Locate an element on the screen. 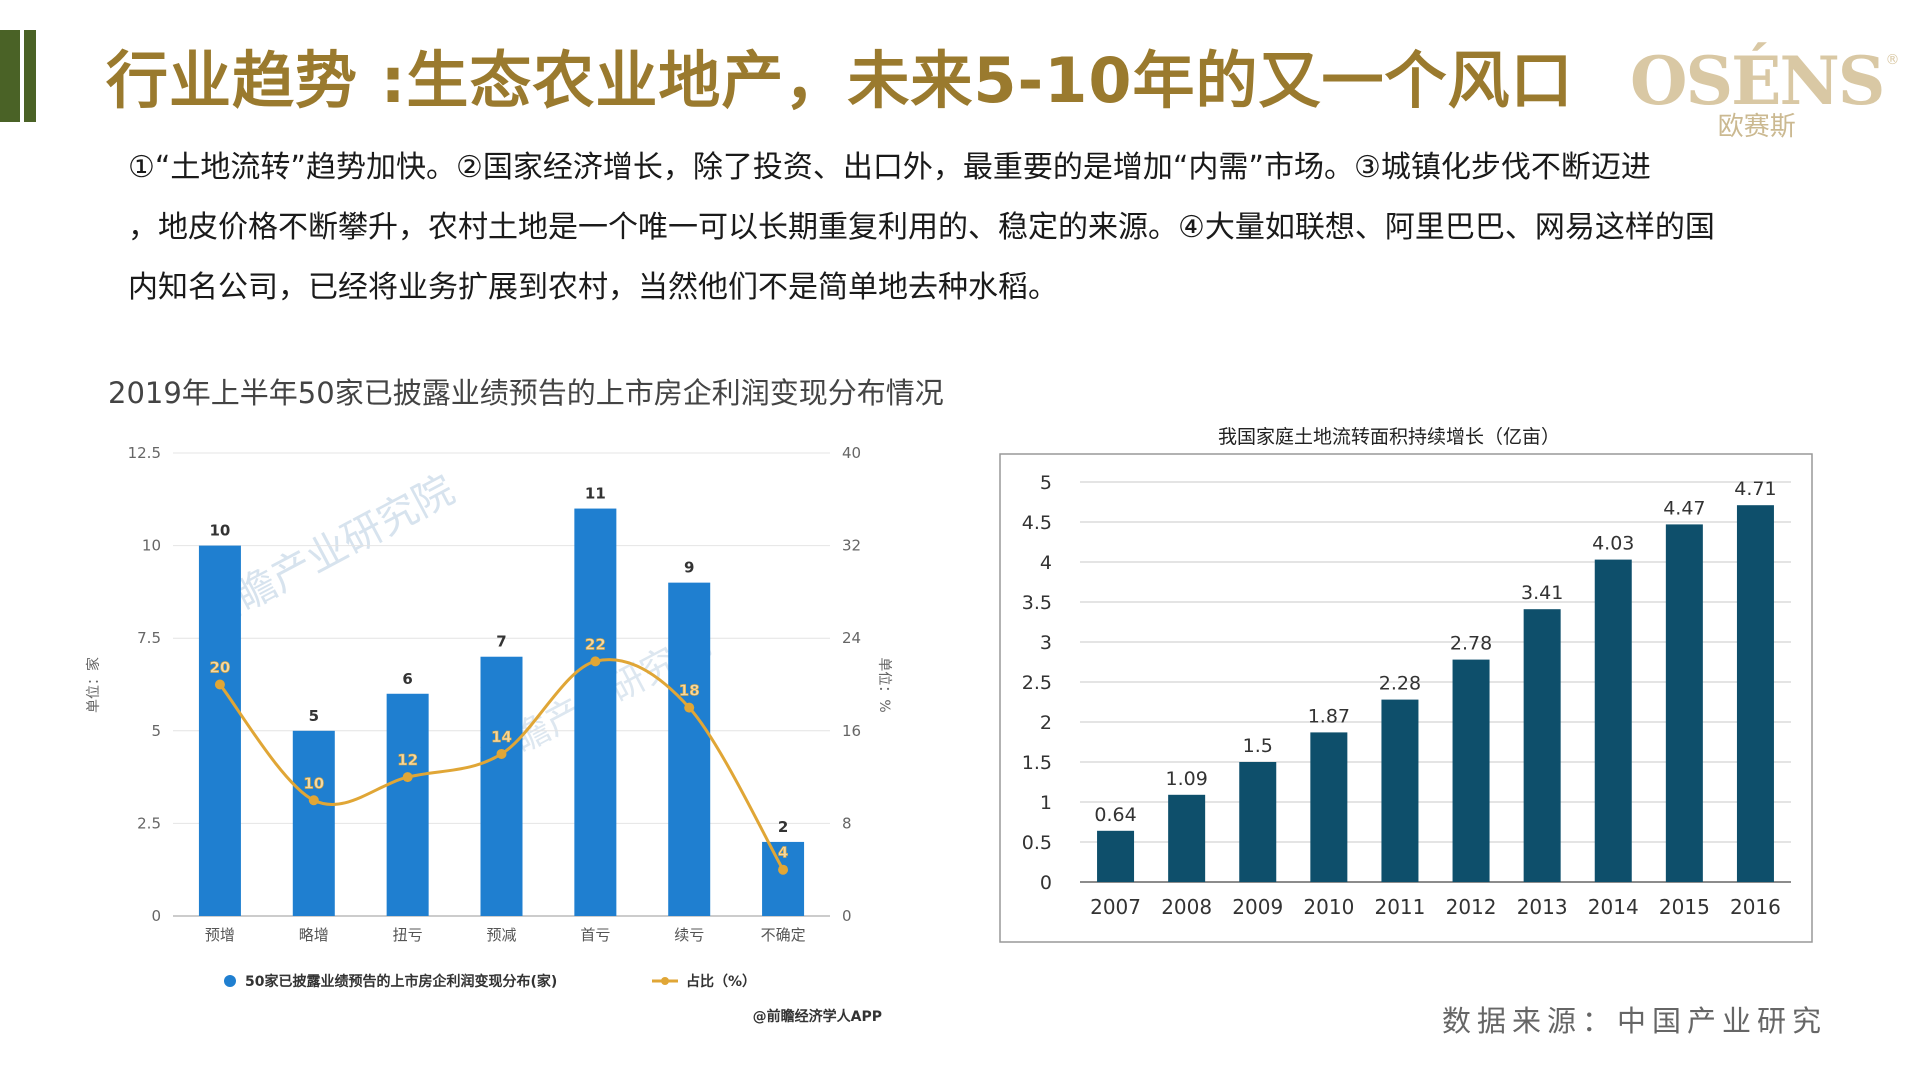 This screenshot has width=1920, height=1080. bar-value-label: 0.64 is located at coordinates (1115, 815).